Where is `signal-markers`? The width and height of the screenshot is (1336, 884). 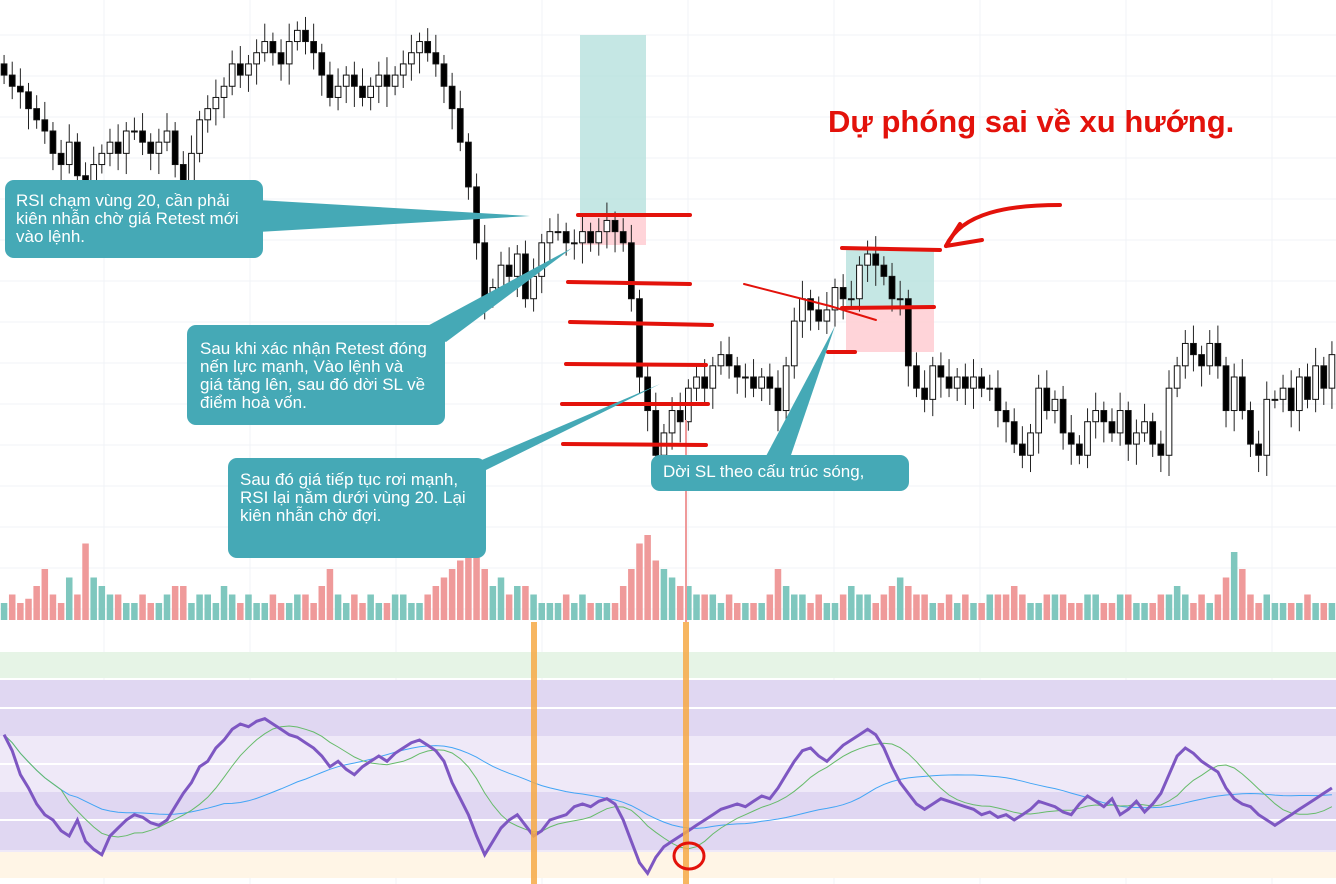
signal-markers is located at coordinates (610, 652).